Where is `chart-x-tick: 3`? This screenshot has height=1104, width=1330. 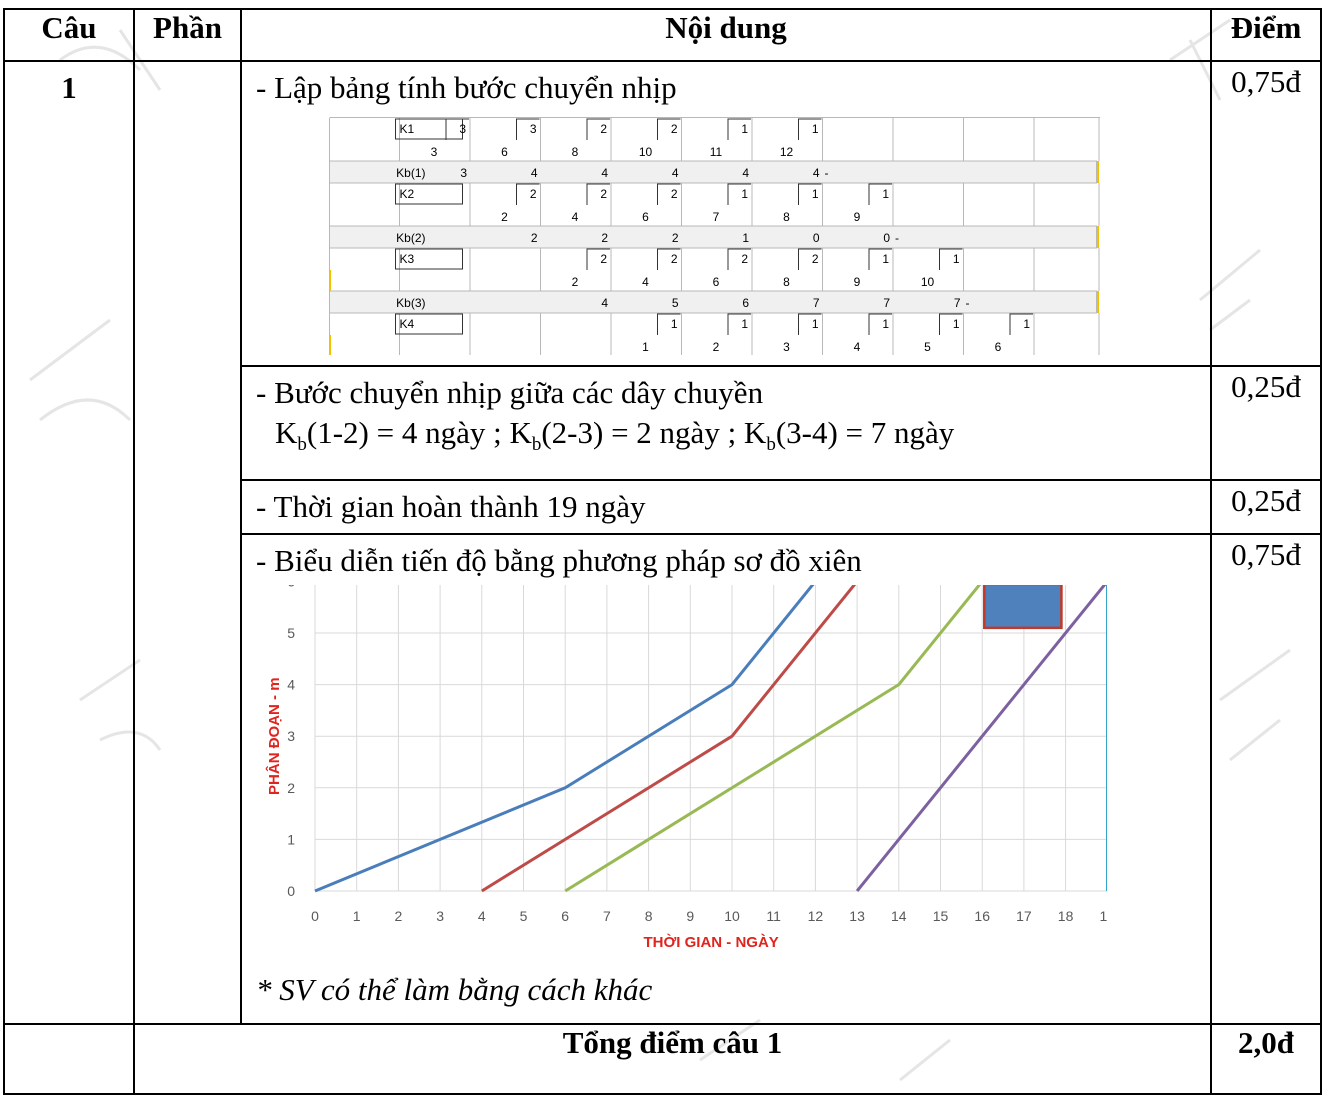
chart-x-tick: 3 is located at coordinates (440, 916).